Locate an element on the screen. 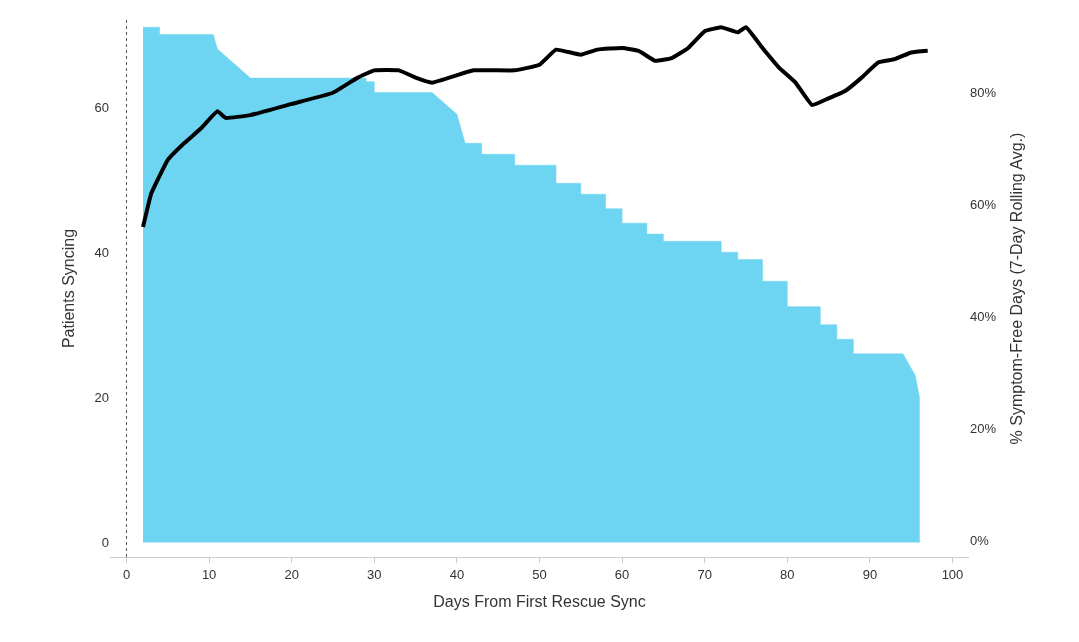  y-tick-label: 20 is located at coordinates (101, 397).